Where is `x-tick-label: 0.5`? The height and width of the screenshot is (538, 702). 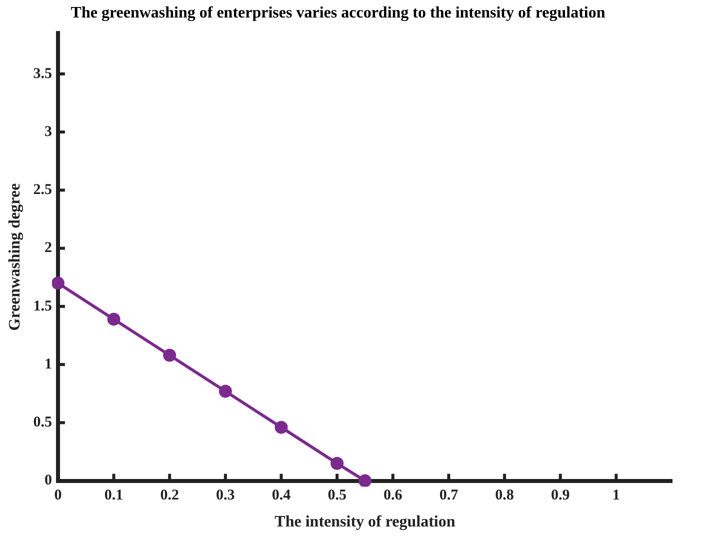 x-tick-label: 0.5 is located at coordinates (337, 496).